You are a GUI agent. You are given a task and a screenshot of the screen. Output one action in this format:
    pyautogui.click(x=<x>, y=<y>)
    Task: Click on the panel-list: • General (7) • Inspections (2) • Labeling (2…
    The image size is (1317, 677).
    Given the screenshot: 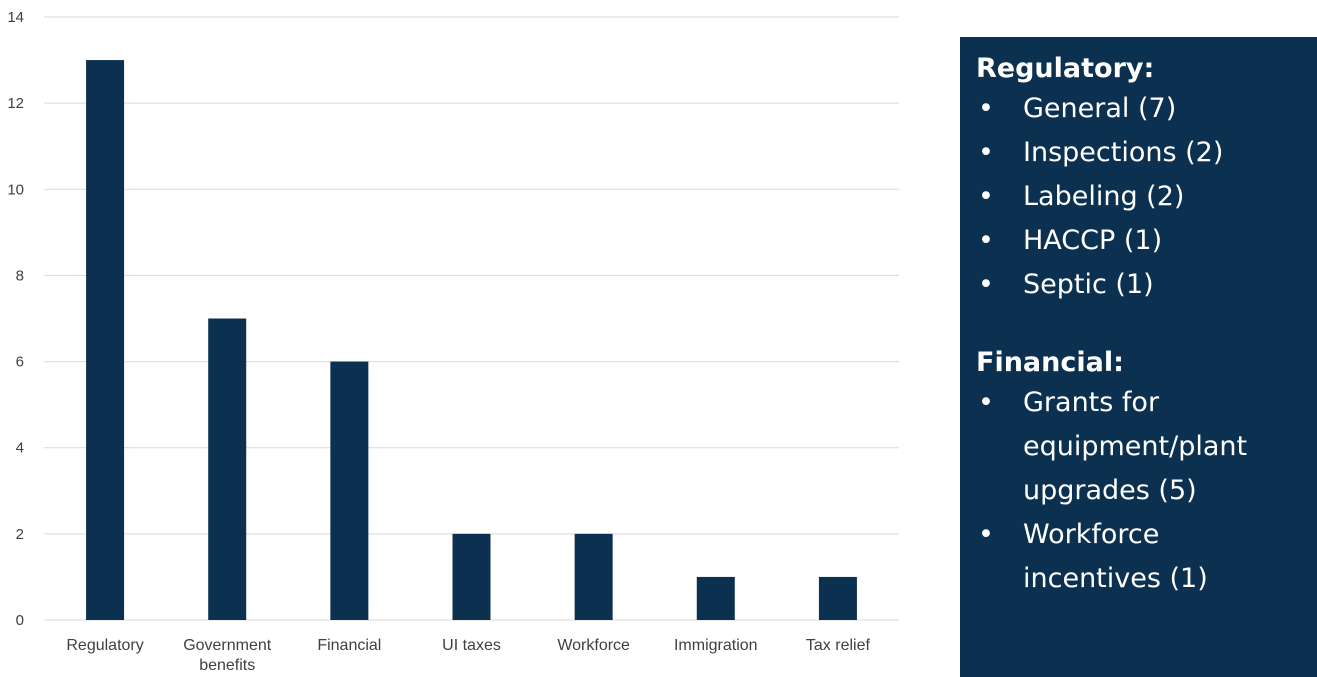 What is the action you would take?
    pyautogui.click(x=1146, y=197)
    